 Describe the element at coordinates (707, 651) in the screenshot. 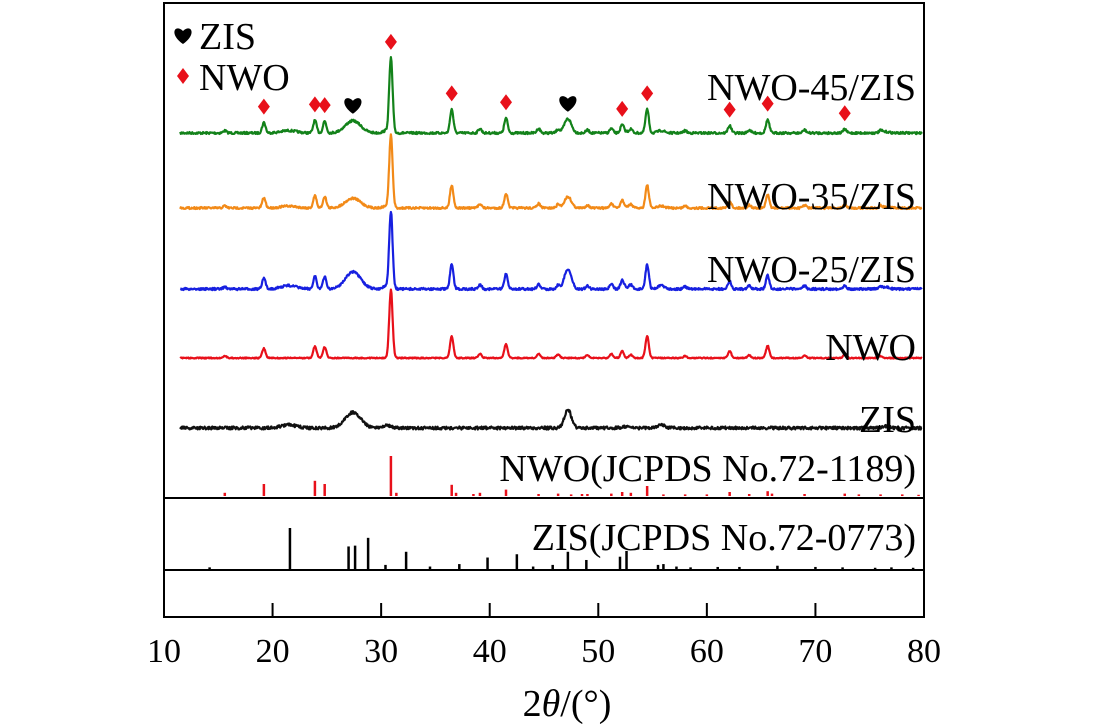

I see `x-tick-label: 60` at that location.